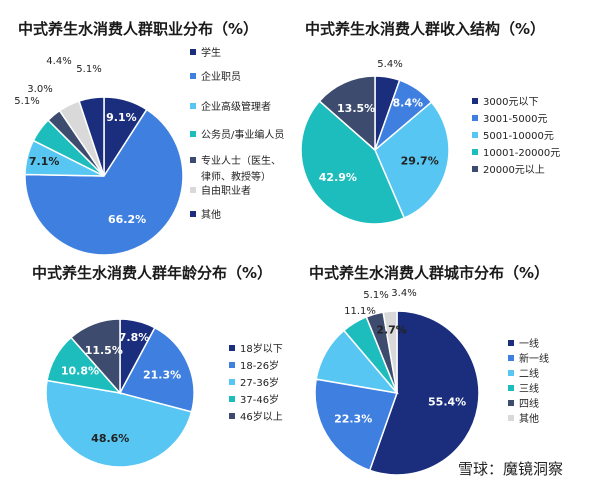 The image size is (600, 485). What do you see at coordinates (259, 365) in the screenshot?
I see `legend-label: 18-26岁` at bounding box center [259, 365].